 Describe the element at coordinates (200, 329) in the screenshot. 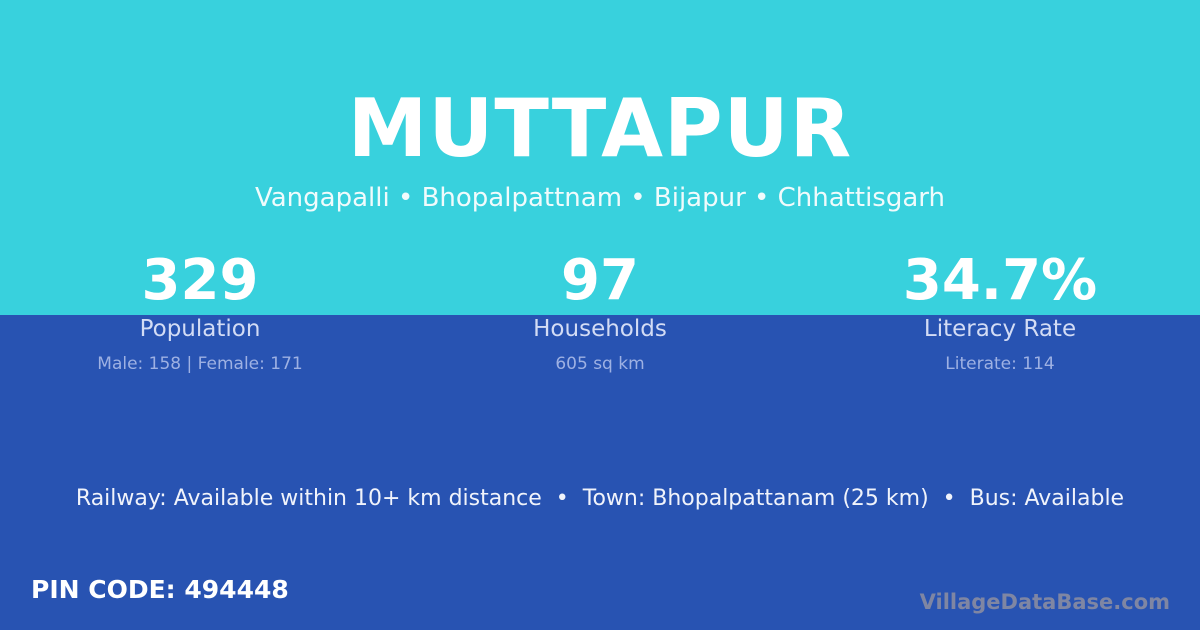

I see `stat-label: Population` at that location.